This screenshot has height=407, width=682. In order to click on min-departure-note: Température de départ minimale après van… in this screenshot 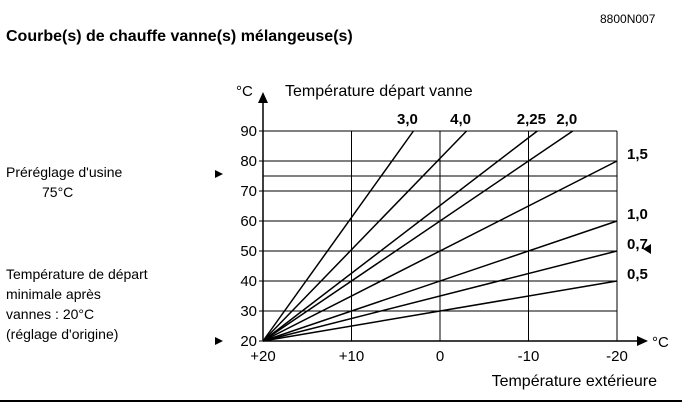, I will do `click(77, 304)`.